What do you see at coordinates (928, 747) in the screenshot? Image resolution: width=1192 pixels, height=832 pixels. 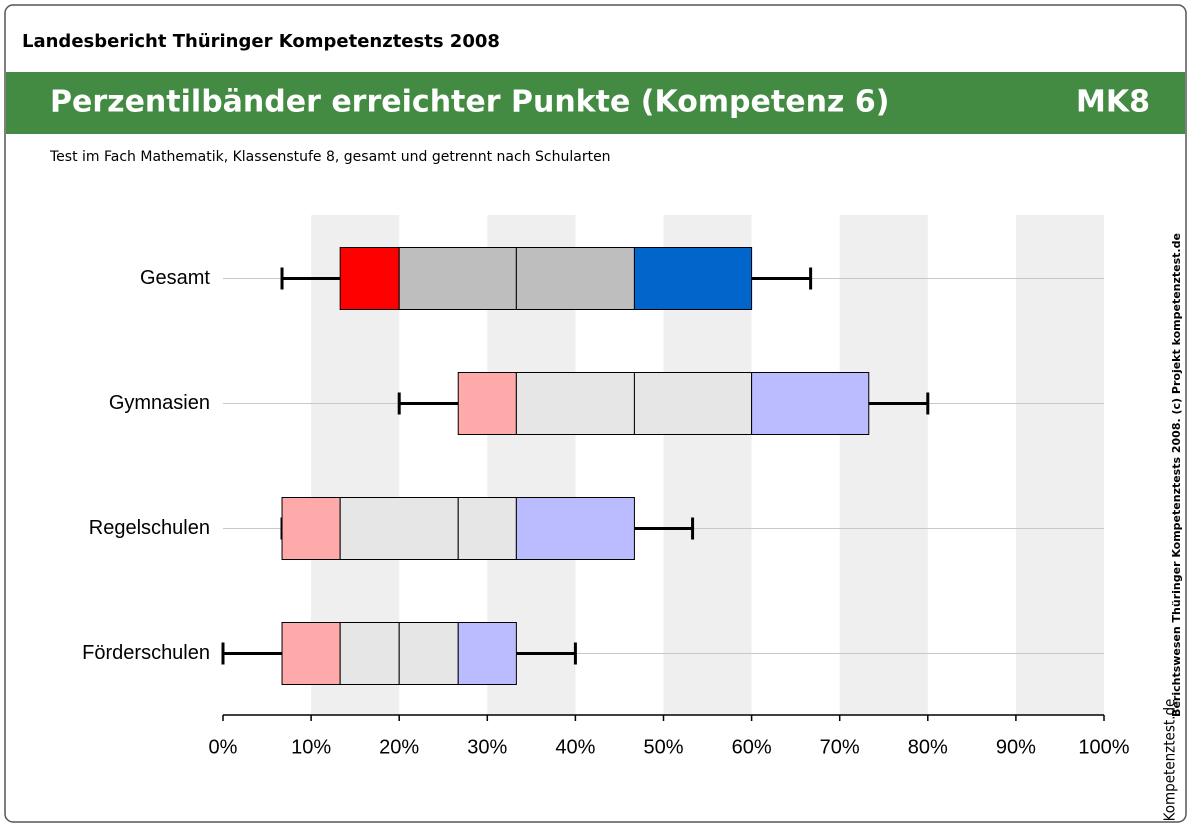 I see `x-tick-label: 80%` at bounding box center [928, 747].